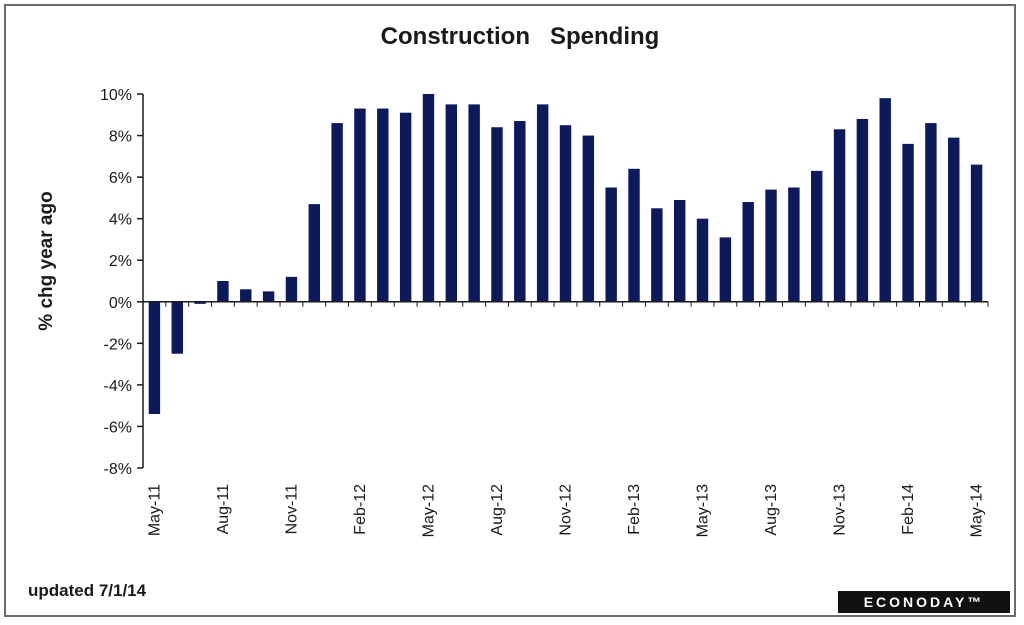 The image size is (1024, 625). What do you see at coordinates (703, 510) in the screenshot?
I see `x-tick-label: May-13` at bounding box center [703, 510].